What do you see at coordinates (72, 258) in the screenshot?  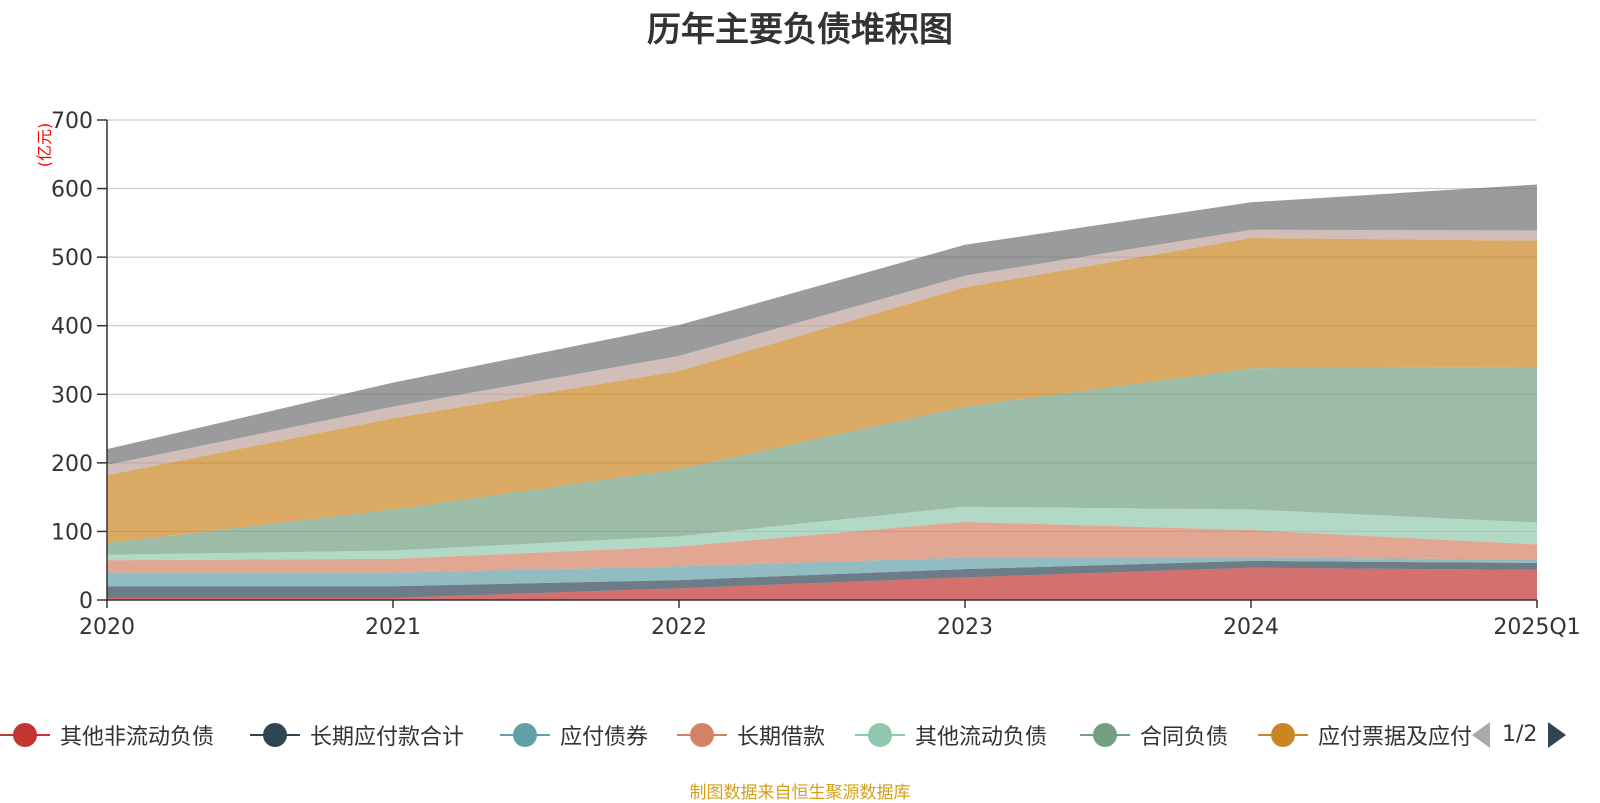 I see `y-tick-label: 500` at bounding box center [72, 258].